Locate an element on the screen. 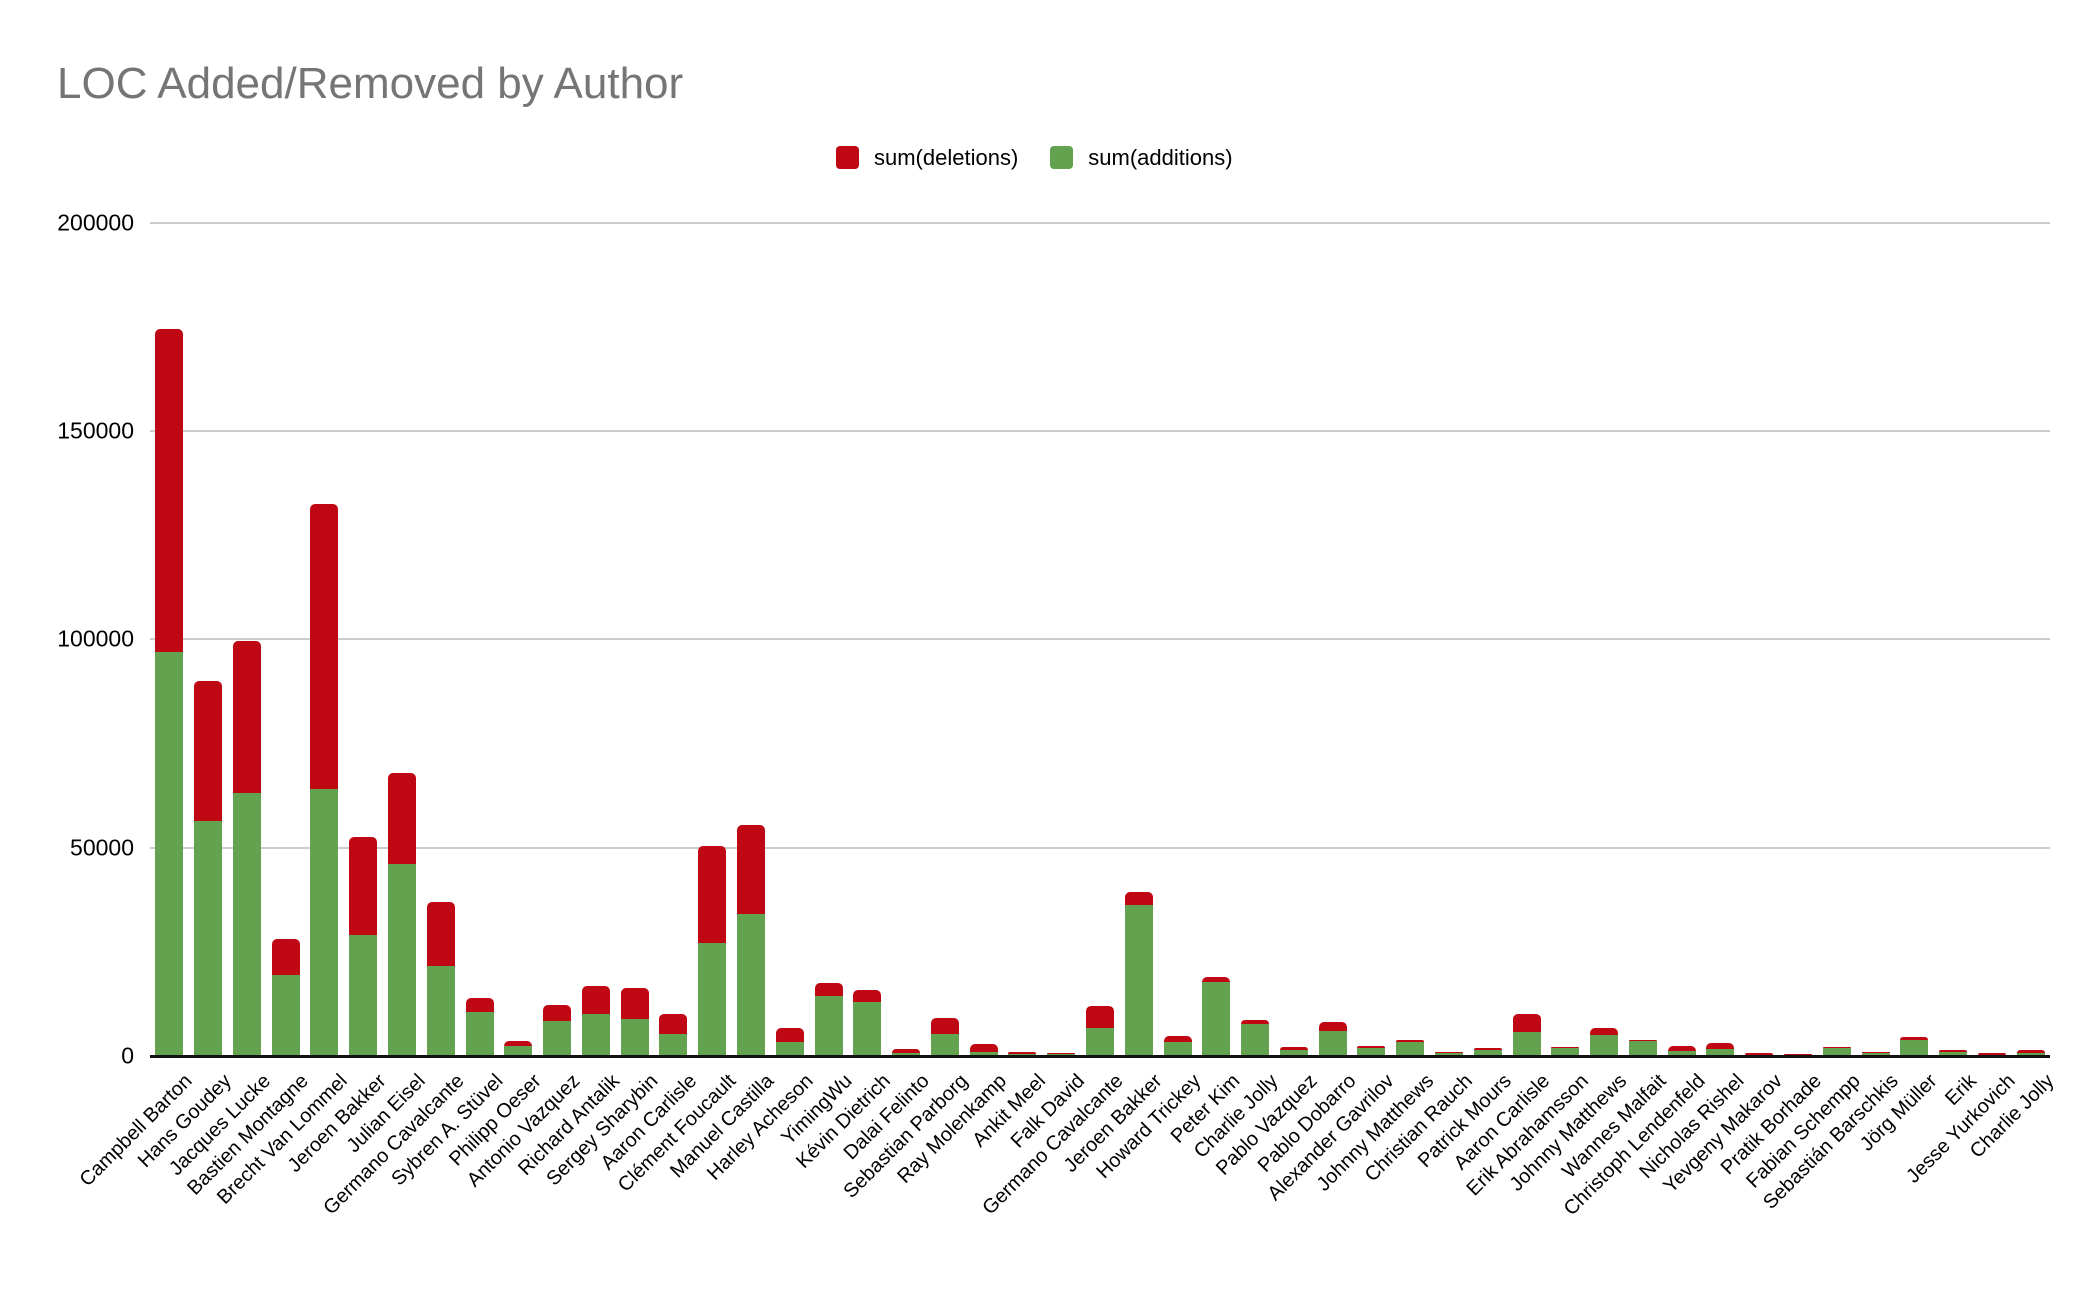  bar-pablo-vazquez is located at coordinates (1293, 1051).